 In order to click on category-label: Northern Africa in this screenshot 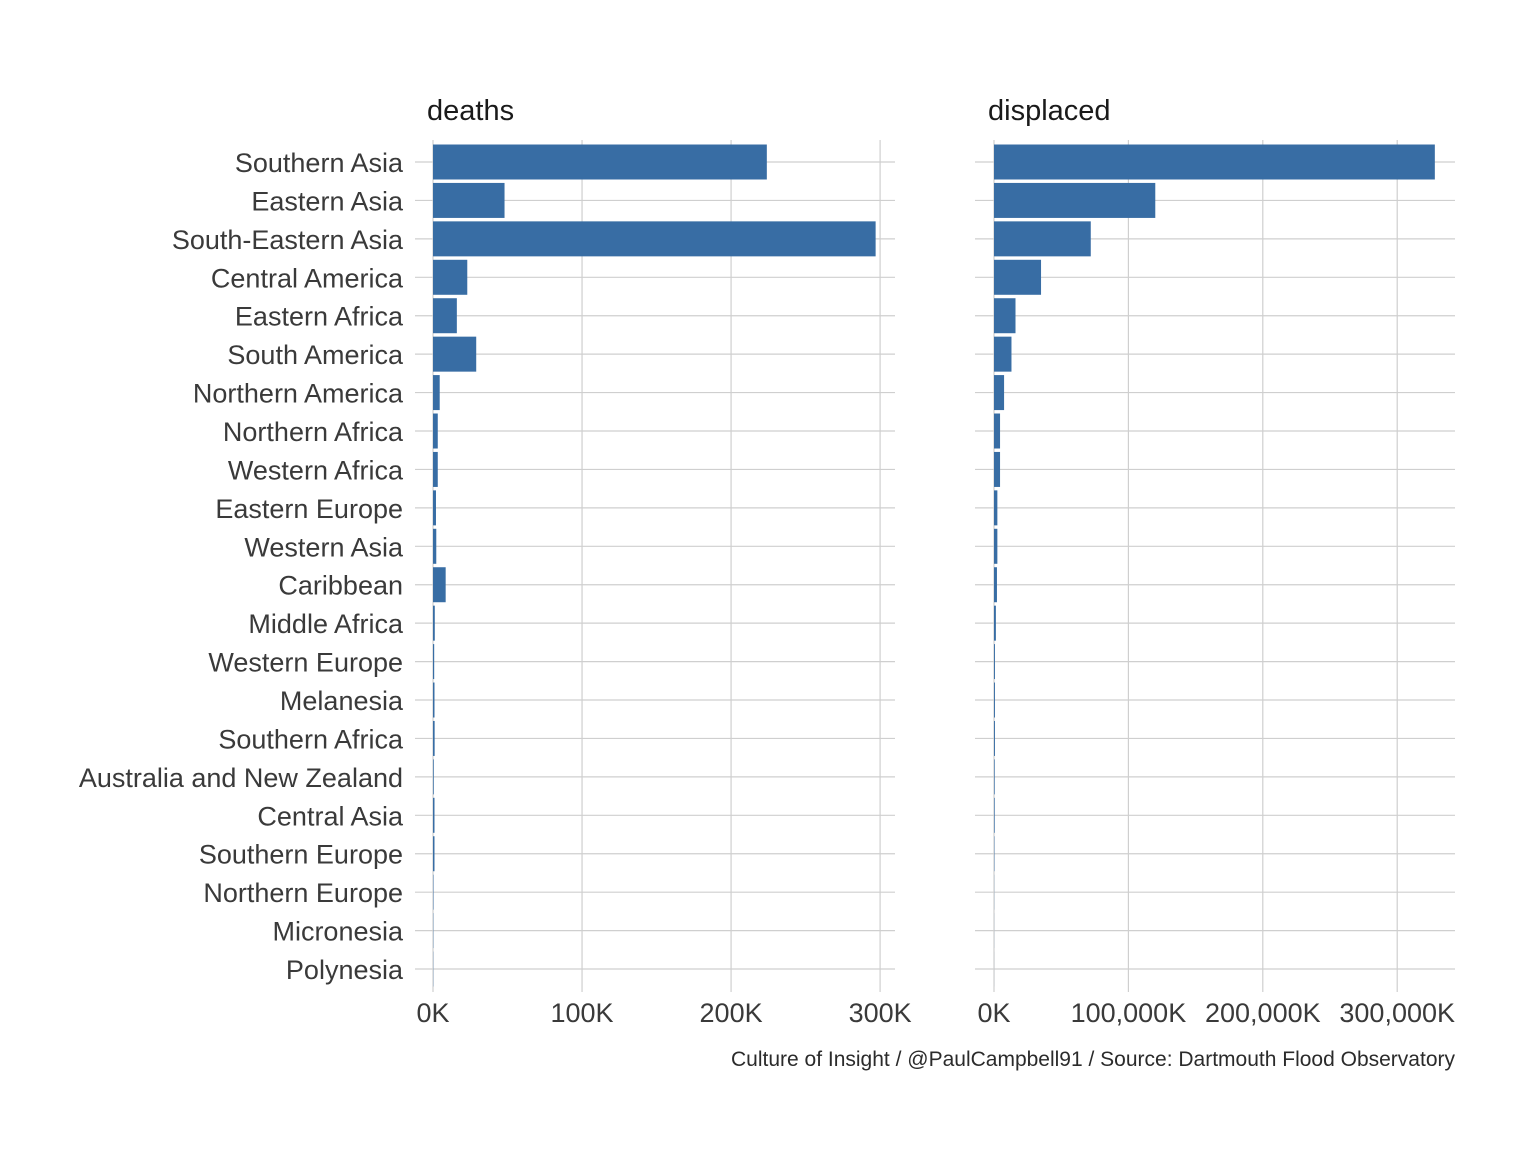, I will do `click(313, 432)`.